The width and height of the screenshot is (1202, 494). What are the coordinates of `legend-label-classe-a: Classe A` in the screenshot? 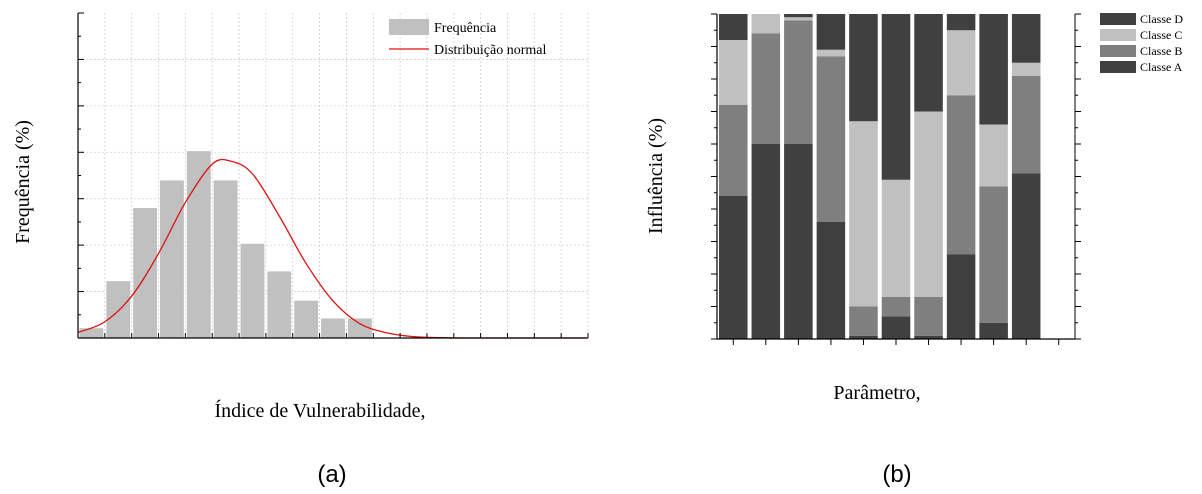 It's located at (1161, 67).